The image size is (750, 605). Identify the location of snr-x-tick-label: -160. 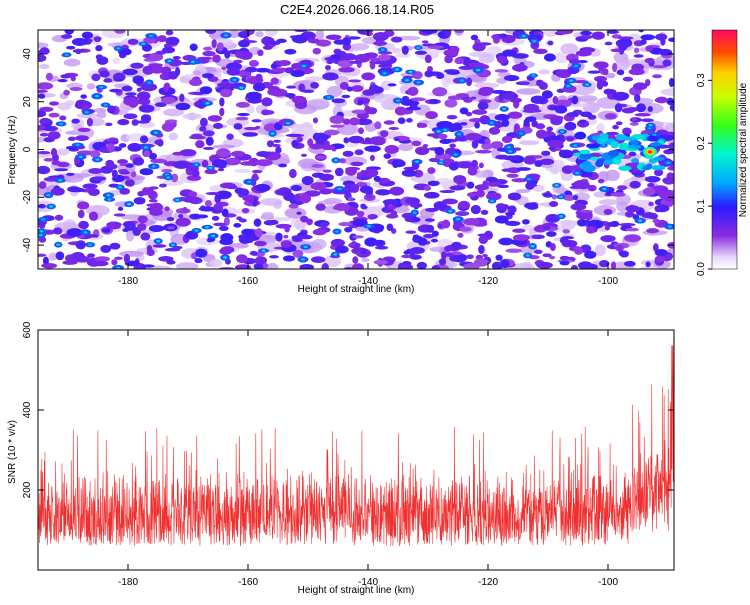
(248, 582).